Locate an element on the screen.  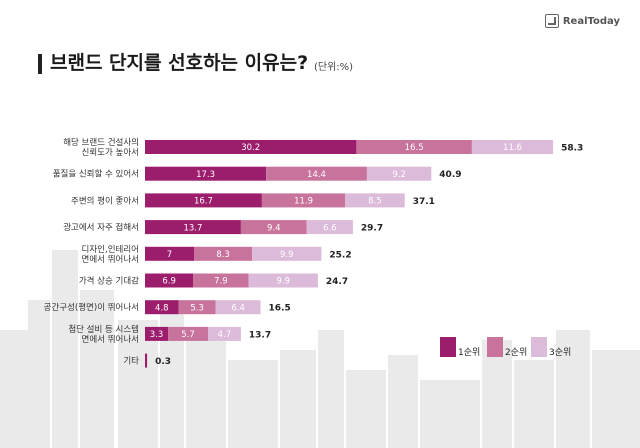
title-accent-bar is located at coordinates (40, 64).